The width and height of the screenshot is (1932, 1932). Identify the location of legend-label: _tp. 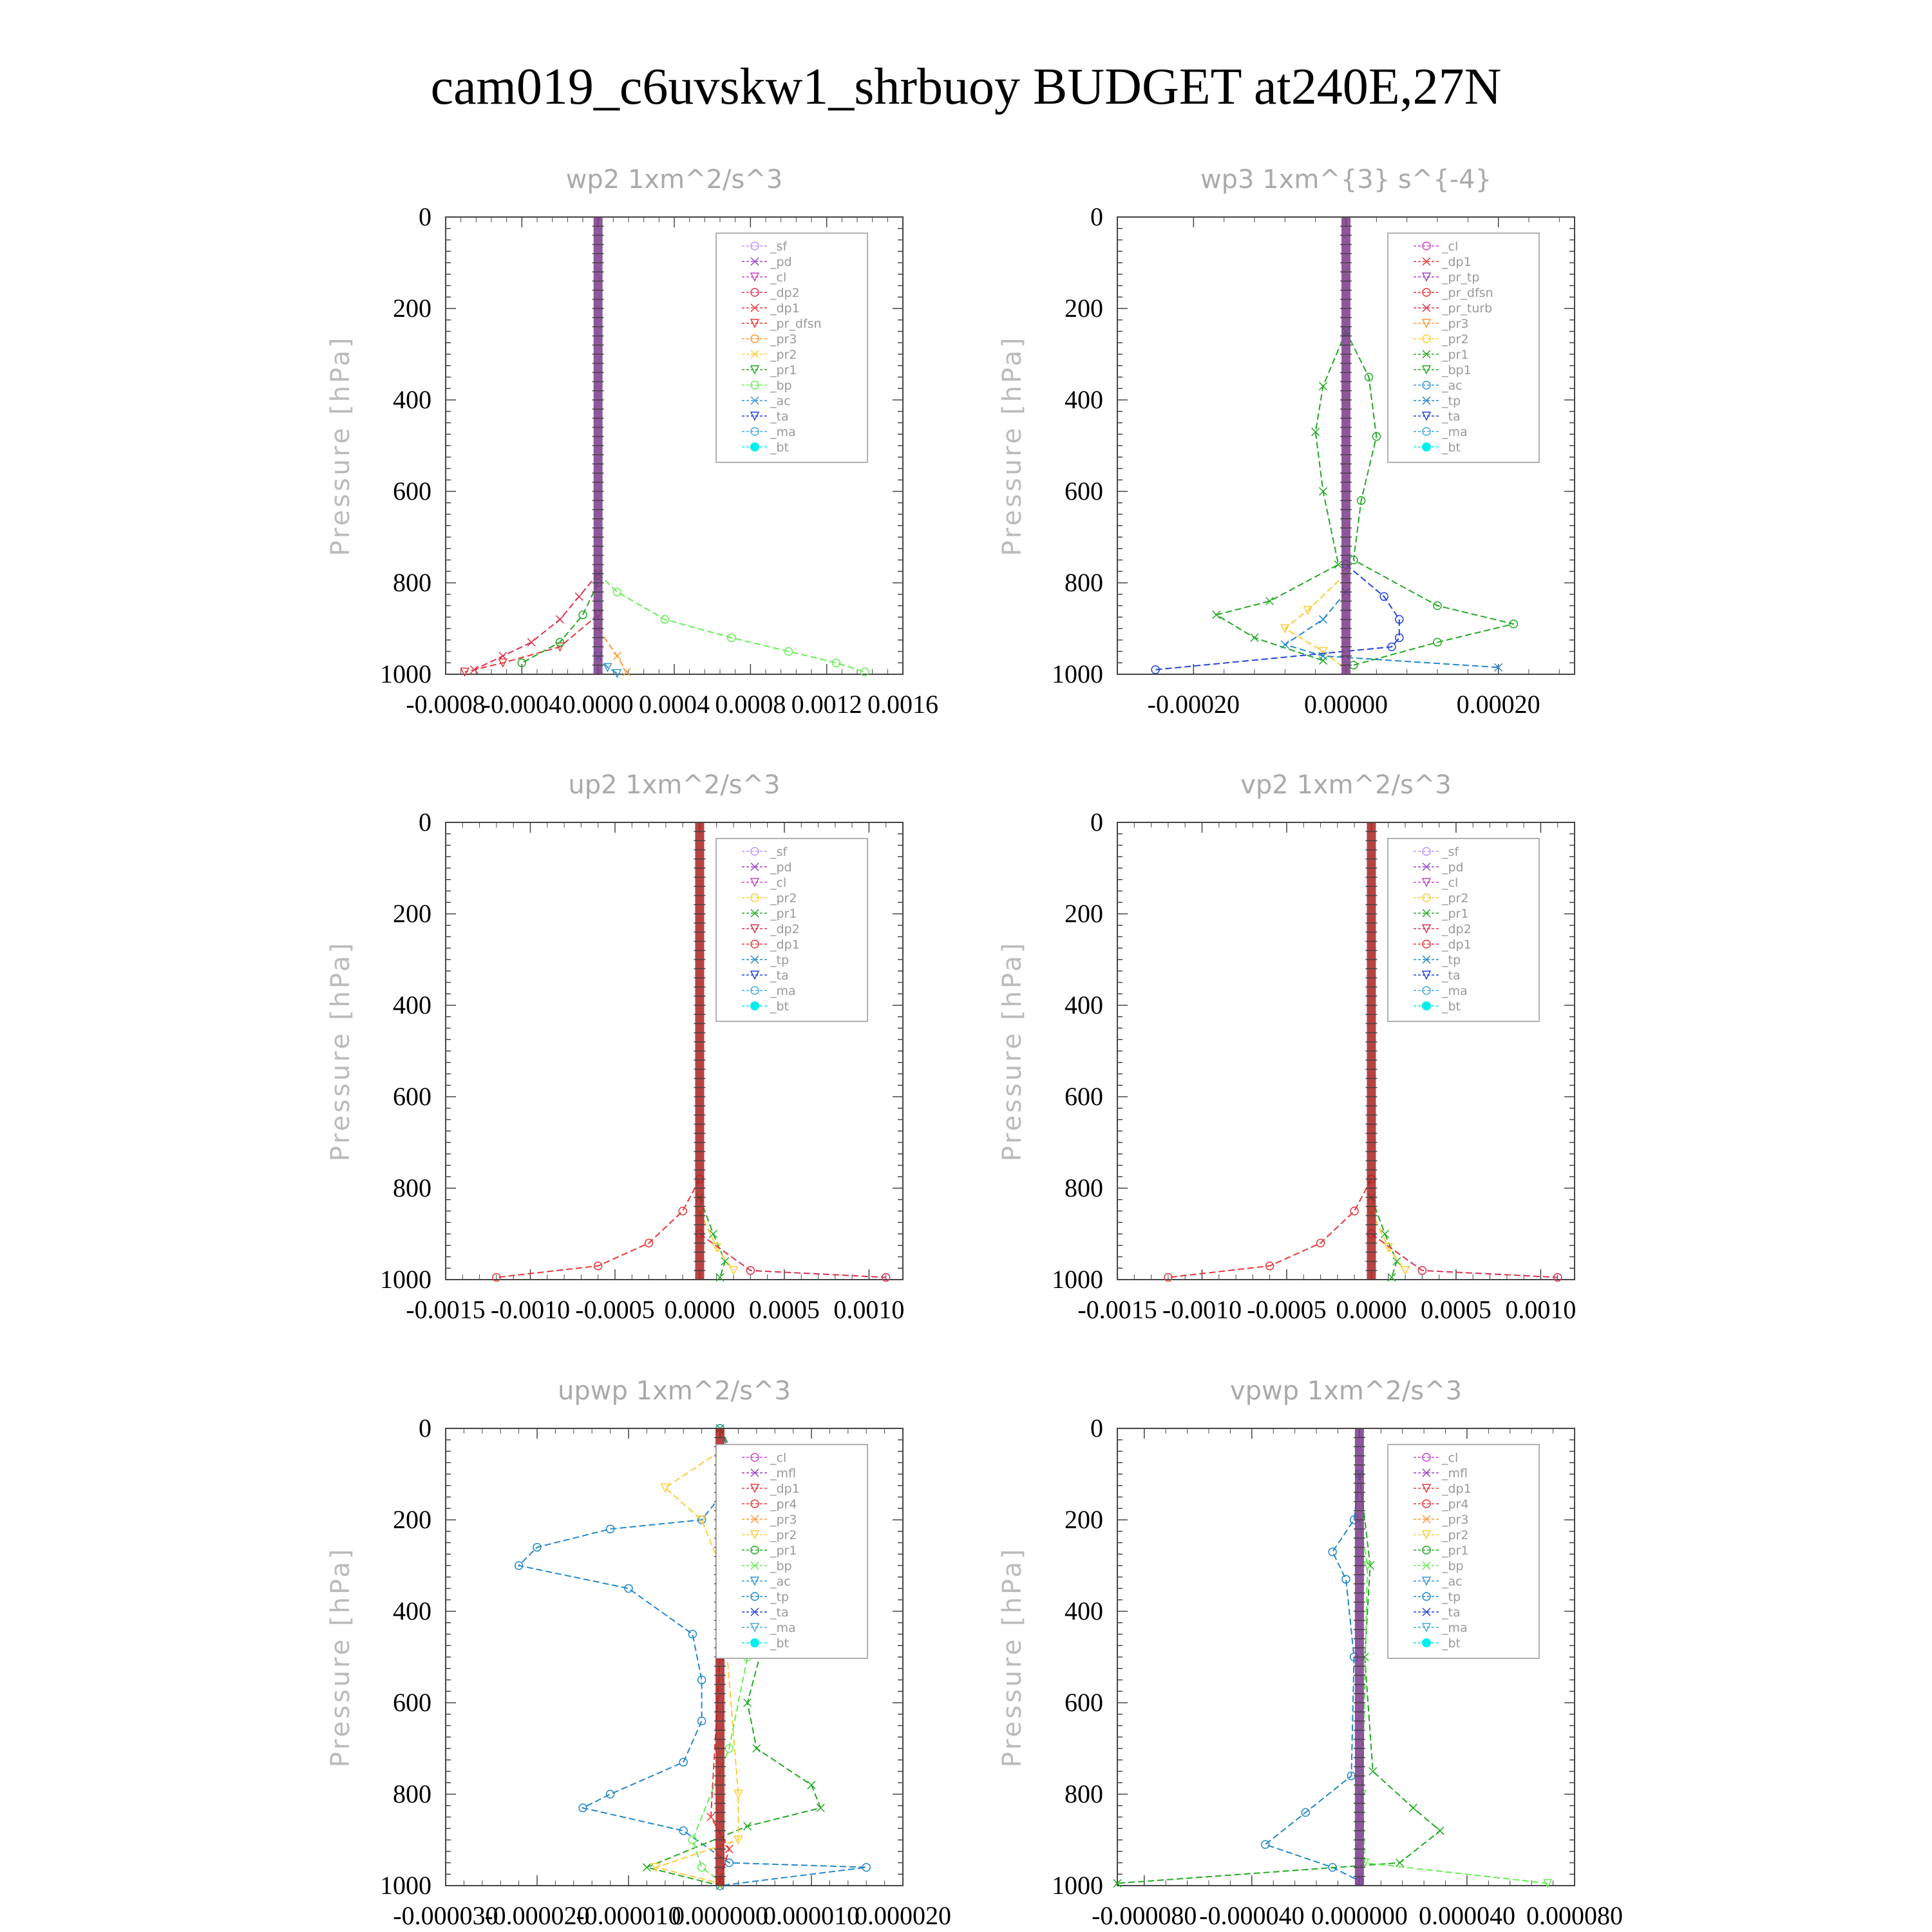
(1451, 1597).